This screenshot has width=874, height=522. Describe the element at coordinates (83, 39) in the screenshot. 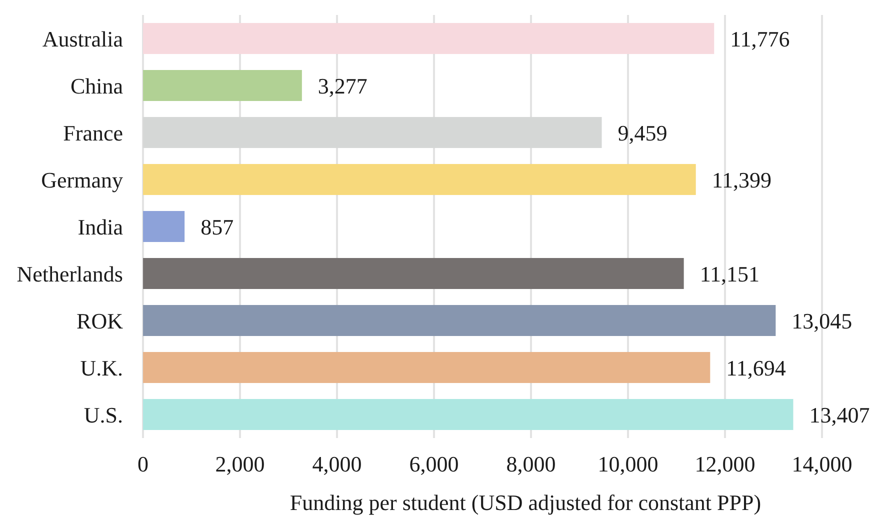

I see `y-tick-label: Australia` at that location.